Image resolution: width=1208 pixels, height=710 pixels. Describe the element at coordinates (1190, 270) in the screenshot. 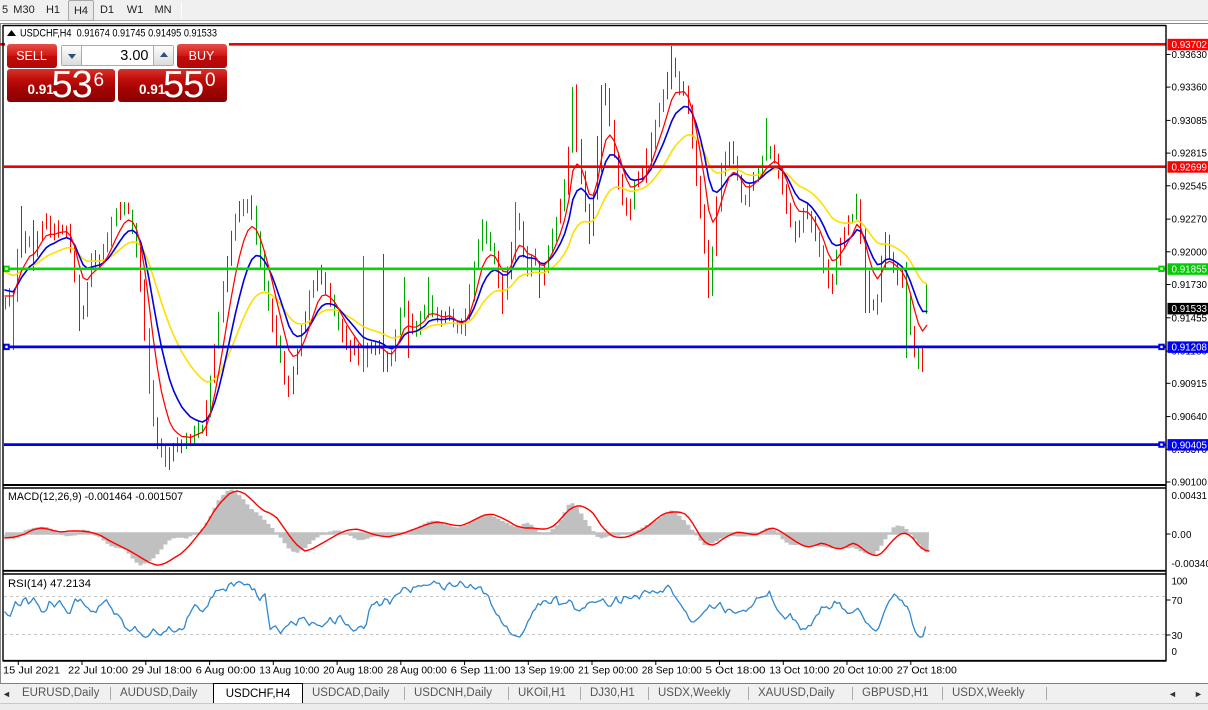

I see `svg-text: 0.91855` at that location.